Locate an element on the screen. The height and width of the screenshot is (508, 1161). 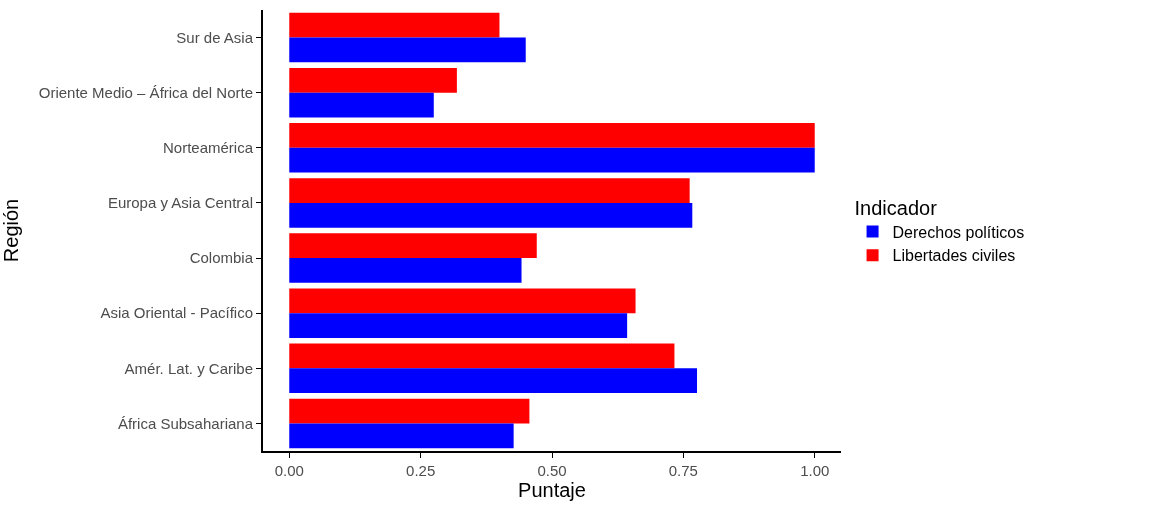
y-tick-label: Oriente Medio – África del Norte is located at coordinates (145, 92).